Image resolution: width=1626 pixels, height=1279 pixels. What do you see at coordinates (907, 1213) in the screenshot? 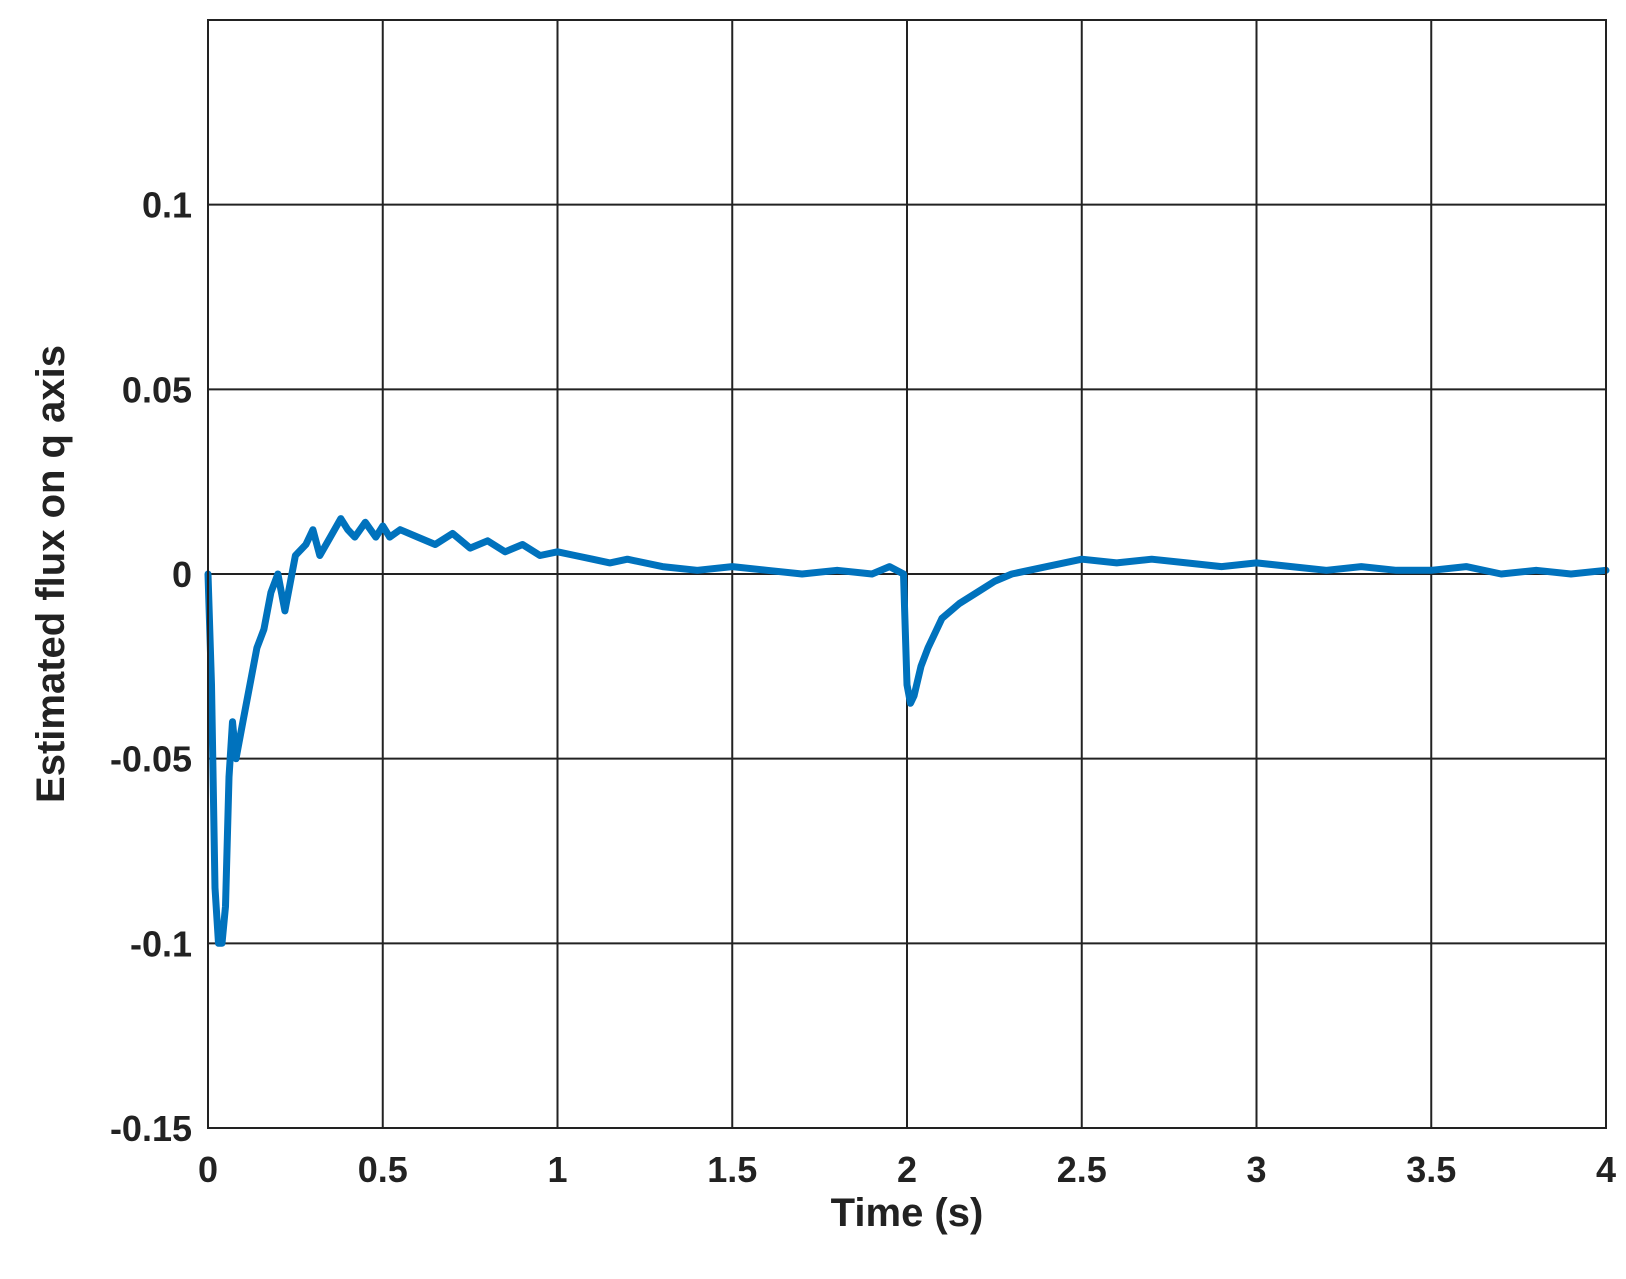
I see `x-axis-label: Time (s)` at bounding box center [907, 1213].